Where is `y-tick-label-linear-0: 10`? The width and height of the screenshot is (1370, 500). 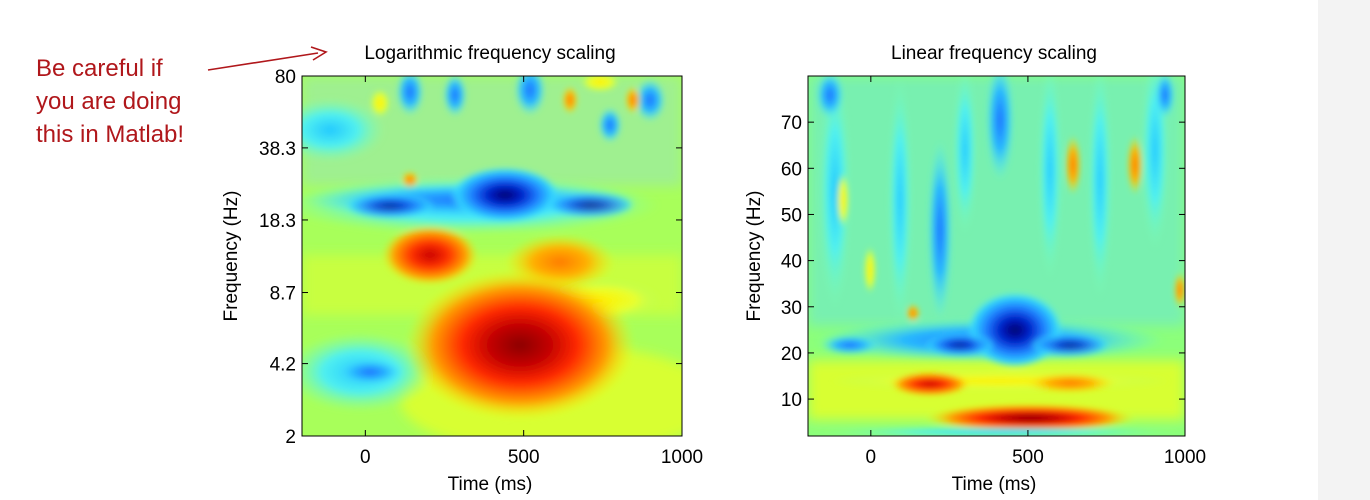
y-tick-label-linear-0: 10 is located at coordinates (791, 400).